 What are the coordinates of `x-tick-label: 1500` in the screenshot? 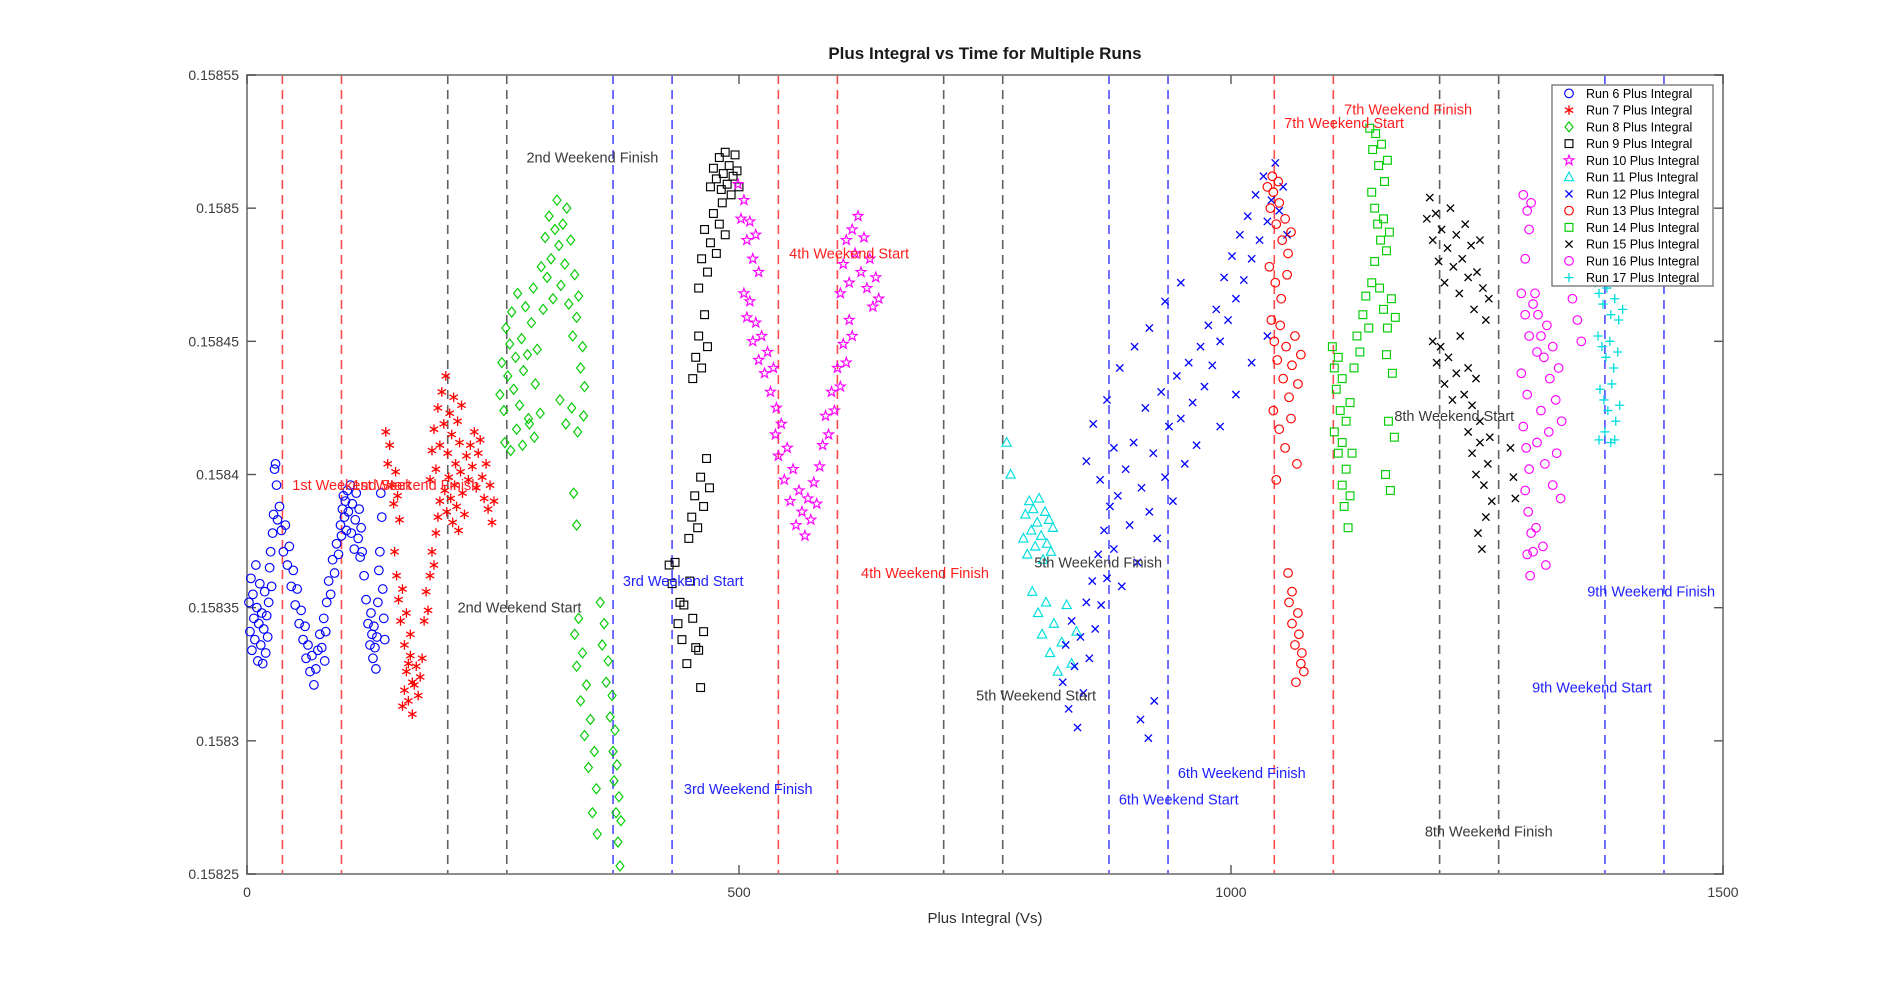 It's located at (1722, 892).